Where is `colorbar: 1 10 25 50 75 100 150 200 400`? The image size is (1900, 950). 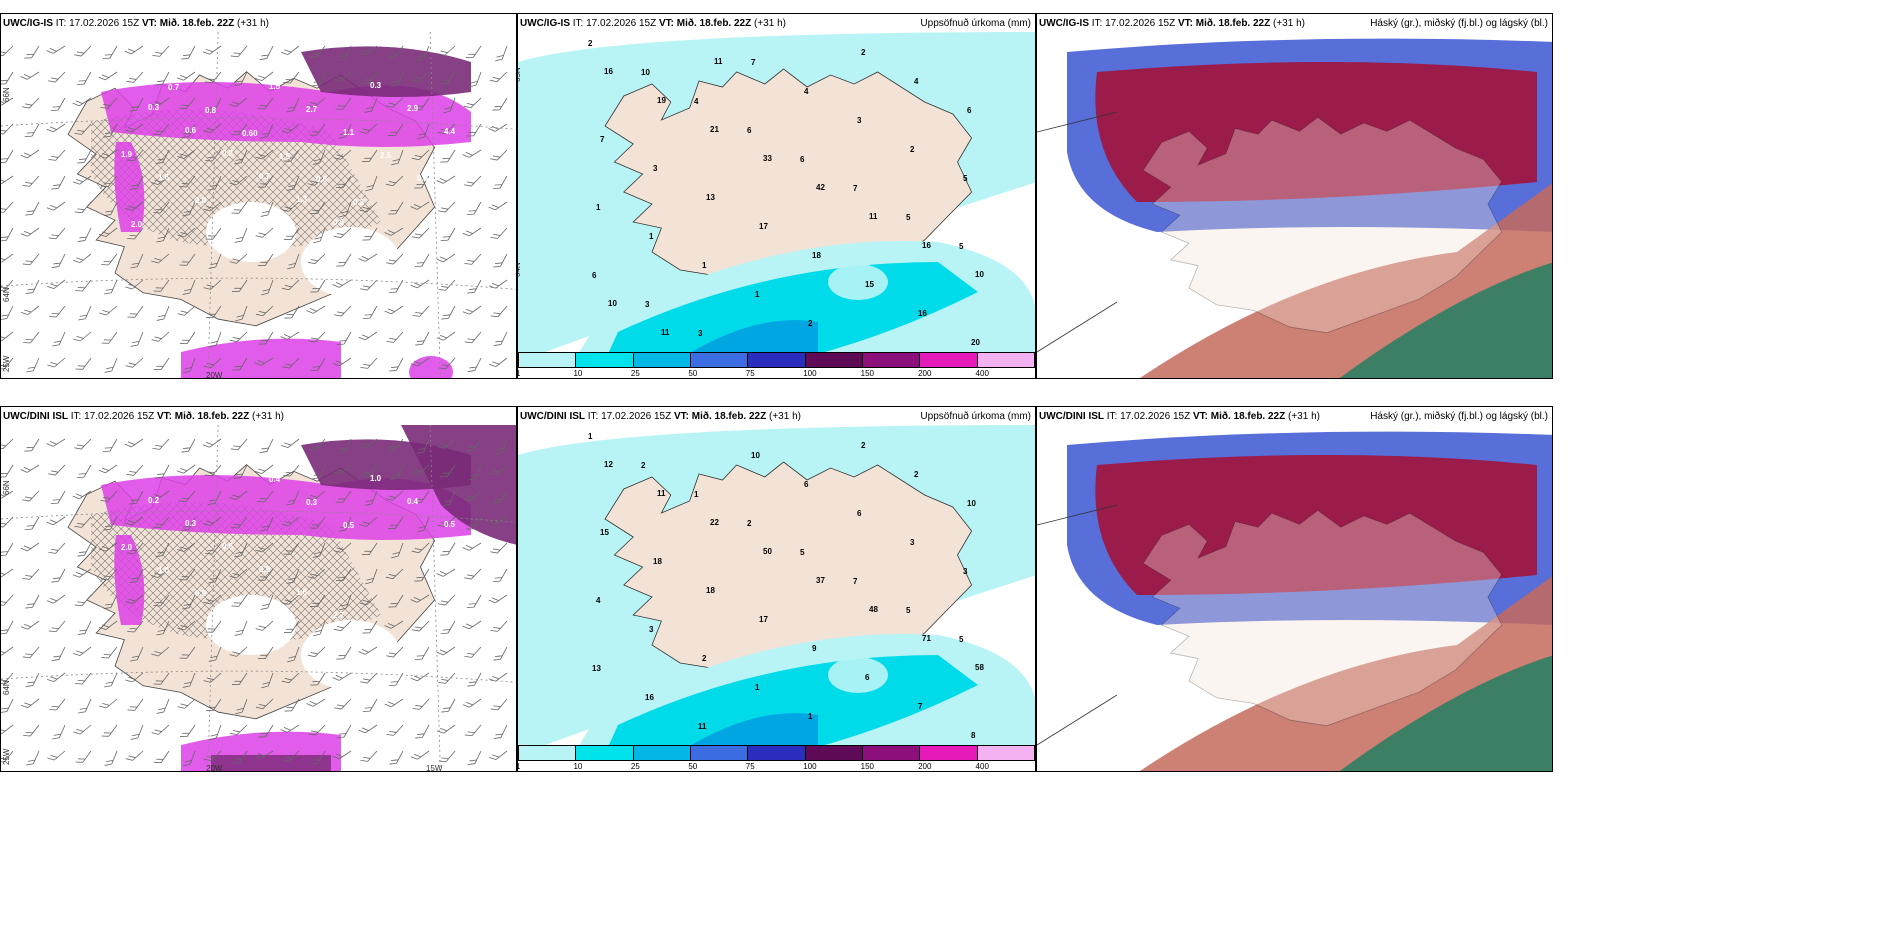 colorbar: 1 10 25 50 75 100 150 200 400 is located at coordinates (776, 758).